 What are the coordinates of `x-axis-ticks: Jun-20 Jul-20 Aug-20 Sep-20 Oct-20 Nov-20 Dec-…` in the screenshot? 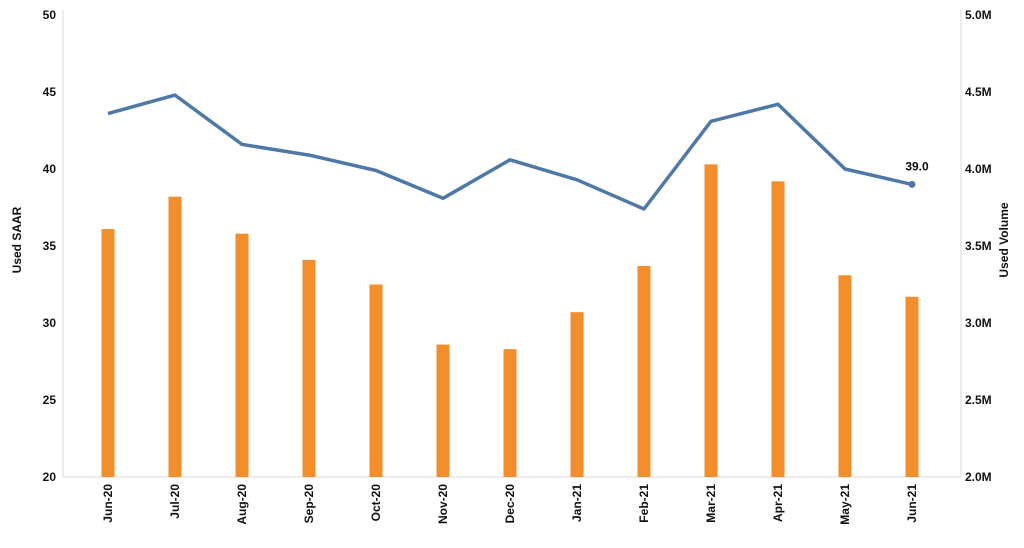 It's located at (510, 504).